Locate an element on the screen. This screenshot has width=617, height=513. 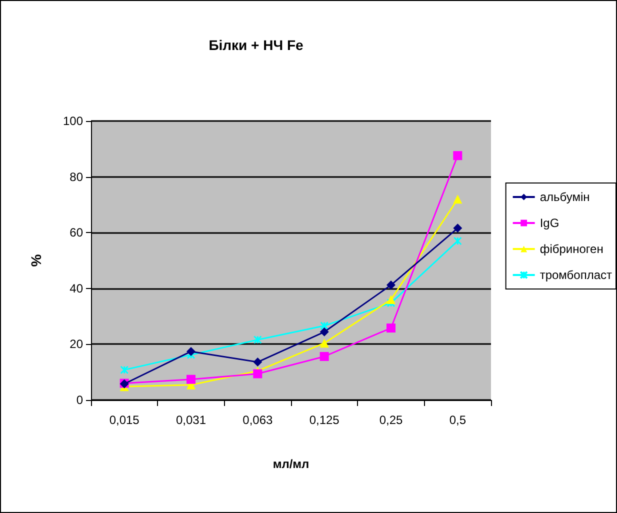
y-tick-label: 0 is located at coordinates (80, 400).